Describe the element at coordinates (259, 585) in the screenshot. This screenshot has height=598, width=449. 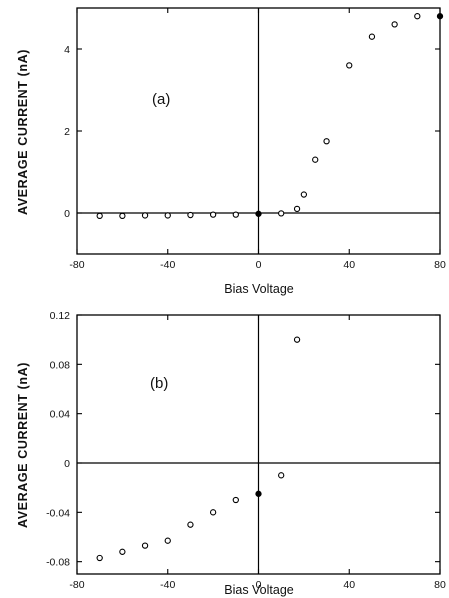
I see `panel-b-x-tick-label: 0` at that location.